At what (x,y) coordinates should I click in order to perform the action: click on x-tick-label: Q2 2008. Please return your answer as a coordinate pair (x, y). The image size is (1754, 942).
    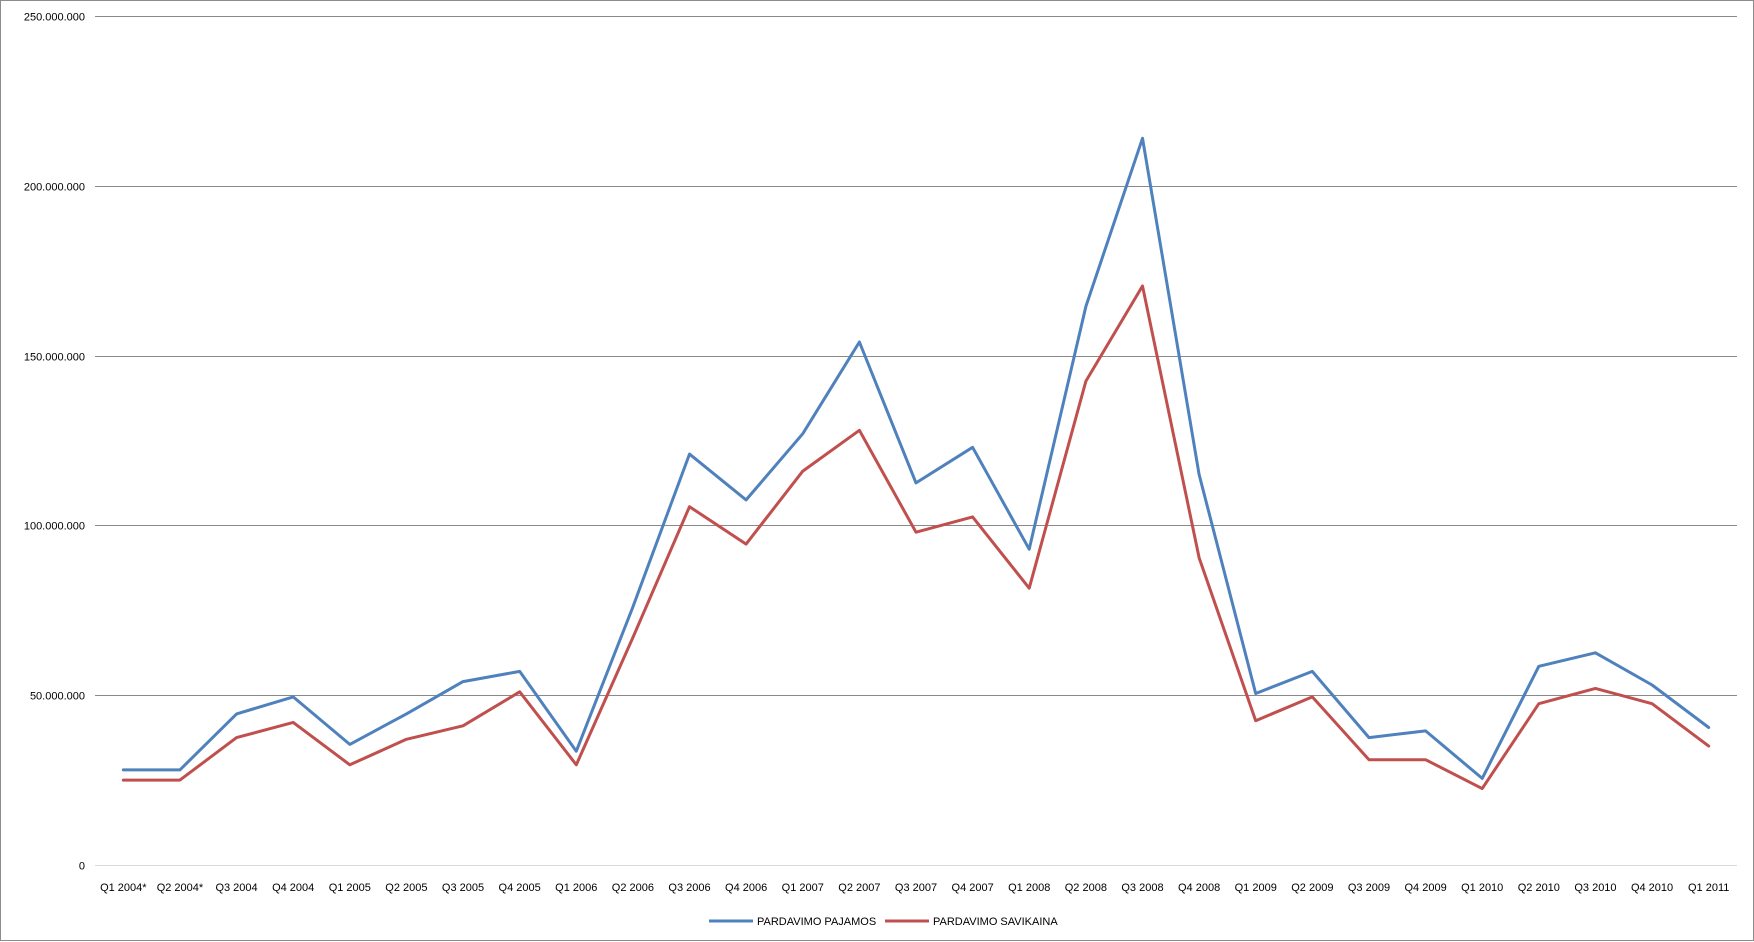
    Looking at the image, I should click on (1086, 888).